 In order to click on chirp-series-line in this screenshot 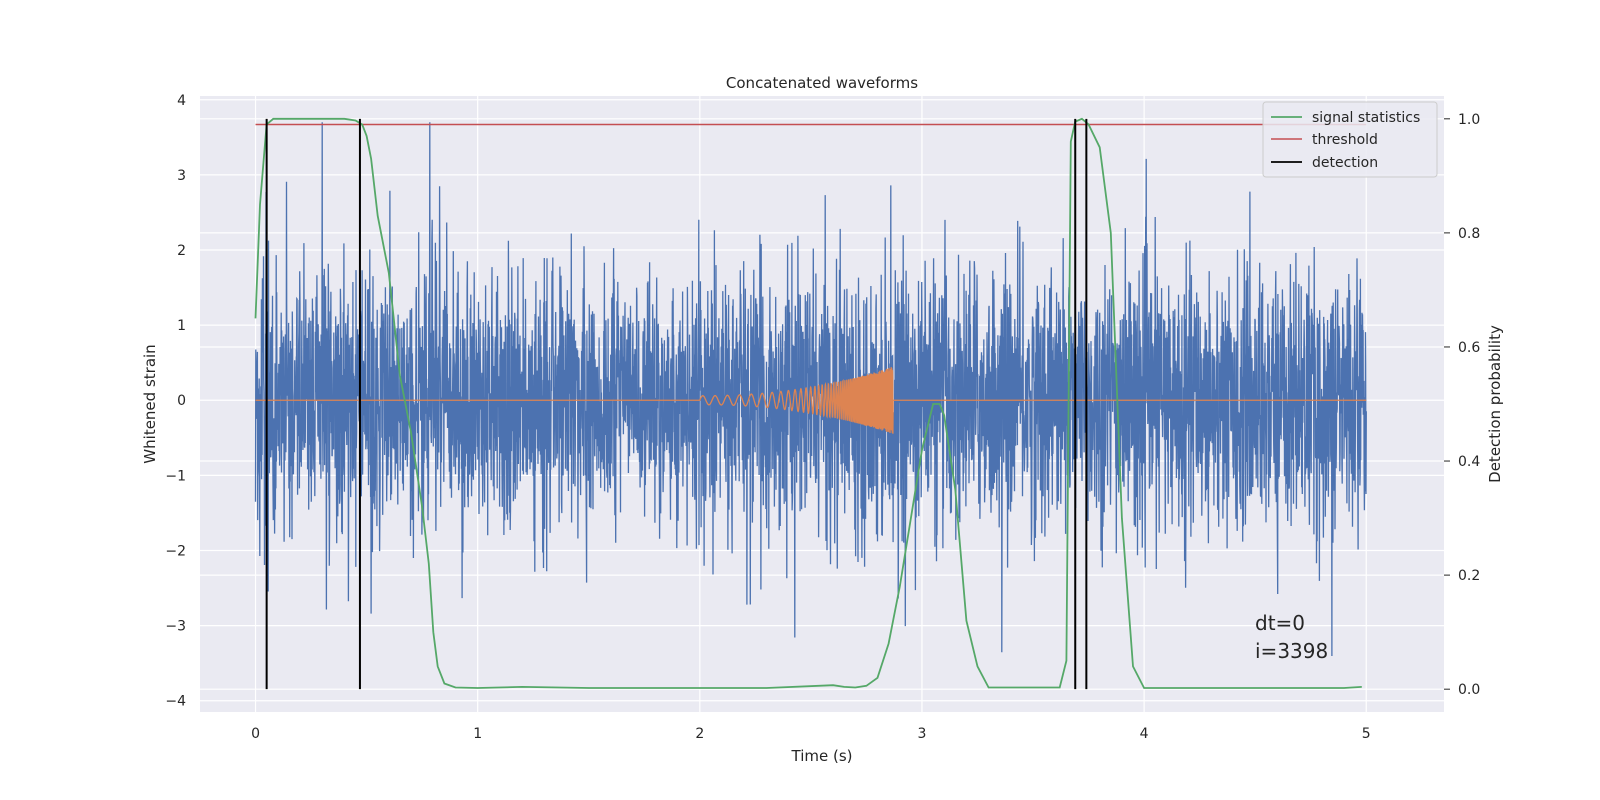, I will do `click(811, 400)`.